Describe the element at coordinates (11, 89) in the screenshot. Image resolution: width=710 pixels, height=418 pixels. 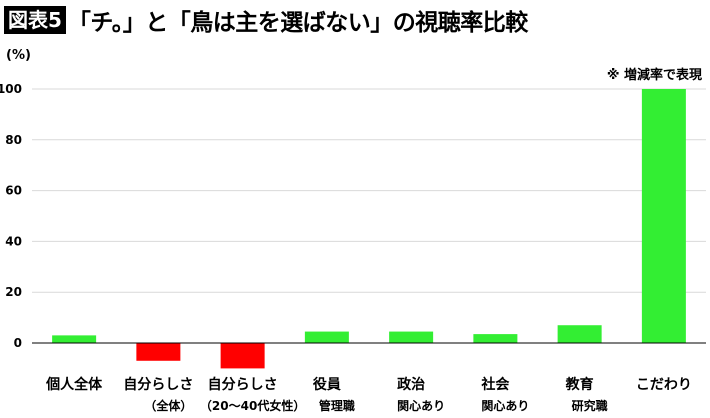
I see `y-tick-label: 100` at that location.